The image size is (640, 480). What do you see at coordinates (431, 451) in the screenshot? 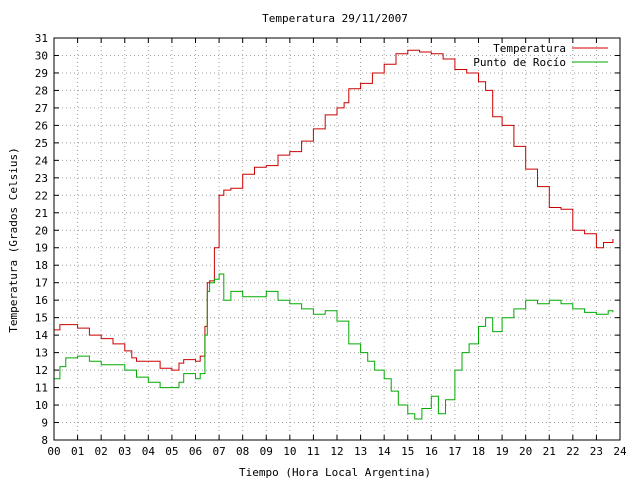
I see `x-tick-label: 16` at bounding box center [431, 451].